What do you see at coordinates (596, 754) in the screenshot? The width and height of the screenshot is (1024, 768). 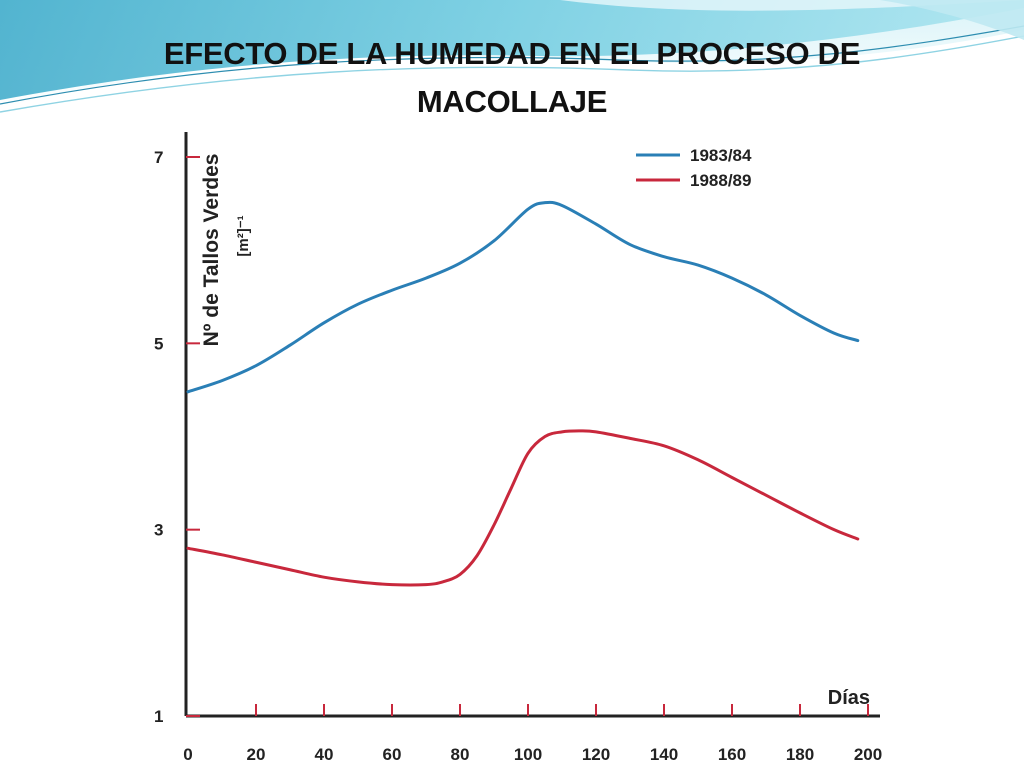 I see `x-tick-label: 120` at bounding box center [596, 754].